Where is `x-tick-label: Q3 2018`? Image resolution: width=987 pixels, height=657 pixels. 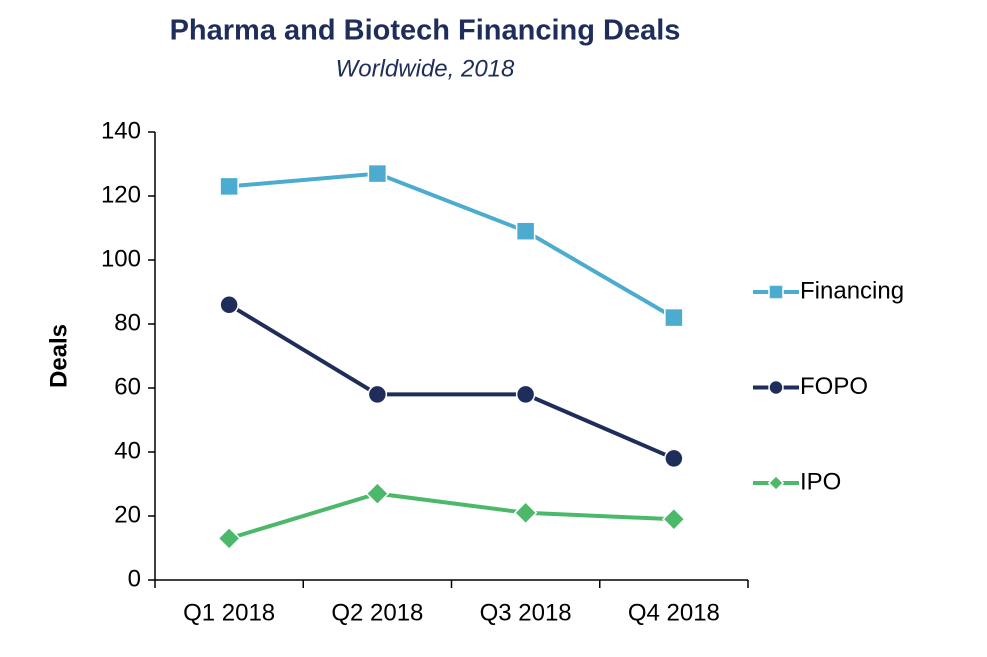 x-tick-label: Q3 2018 is located at coordinates (526, 612).